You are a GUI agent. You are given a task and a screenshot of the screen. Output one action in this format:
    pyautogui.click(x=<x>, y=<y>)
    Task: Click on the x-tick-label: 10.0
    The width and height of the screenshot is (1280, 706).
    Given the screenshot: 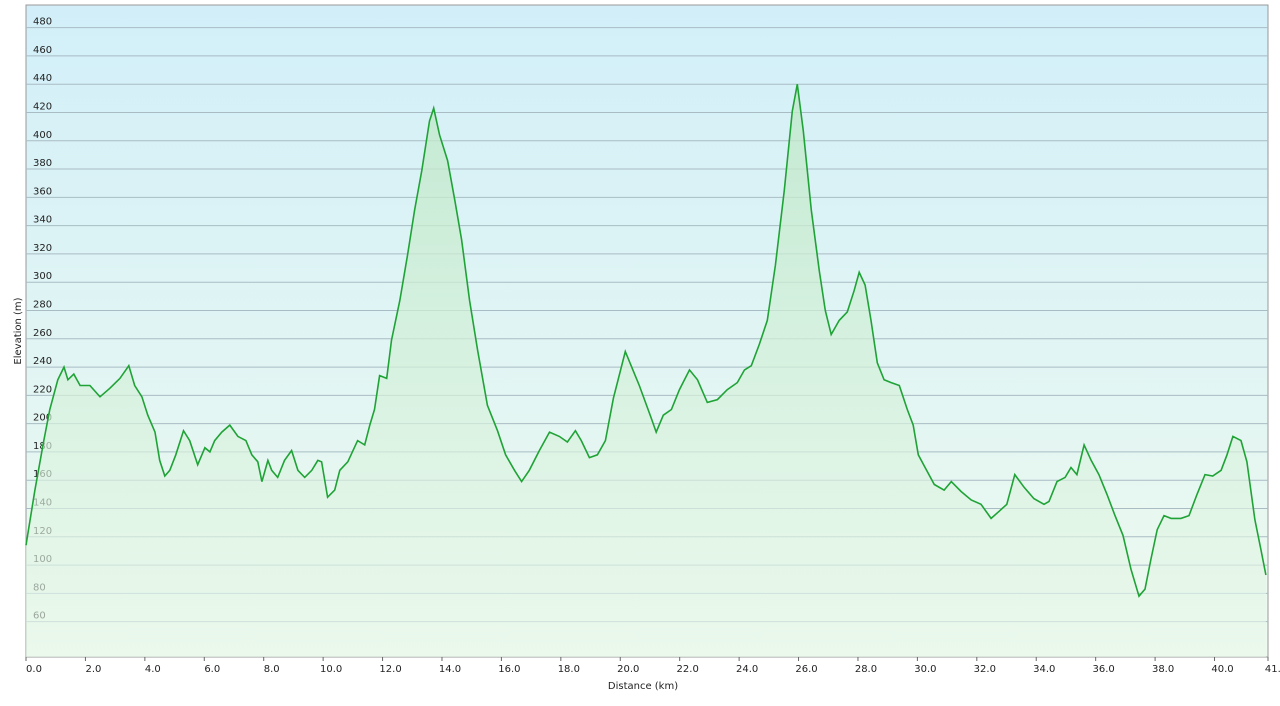 What is the action you would take?
    pyautogui.click(x=331, y=669)
    